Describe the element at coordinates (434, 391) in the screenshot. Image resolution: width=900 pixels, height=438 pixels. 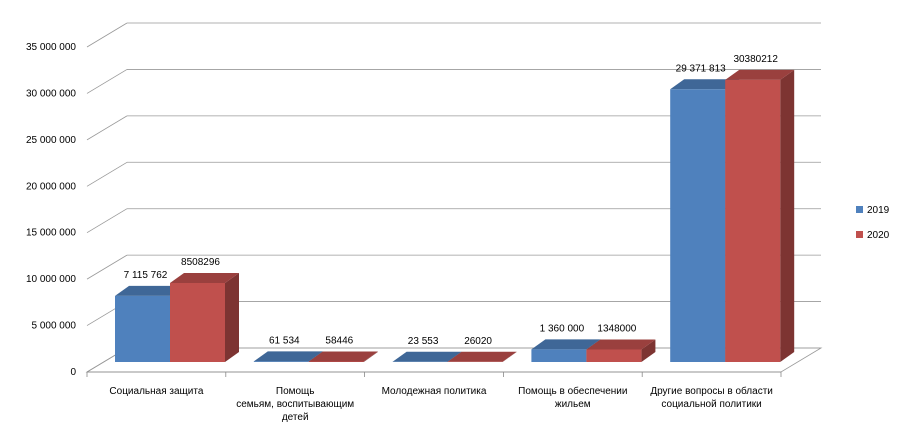
I see `category-label: Молодежная политика` at that location.